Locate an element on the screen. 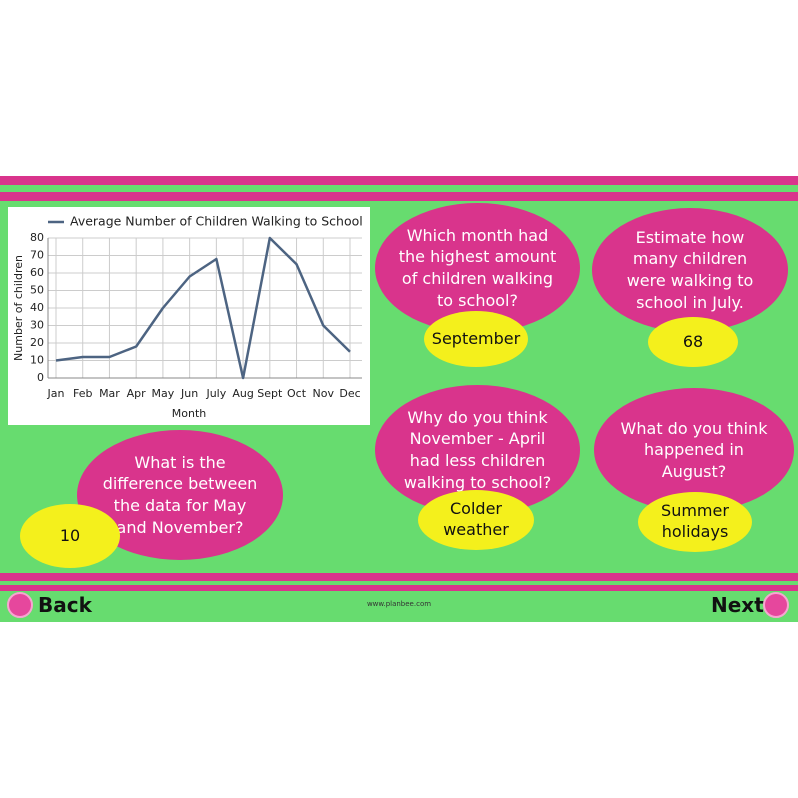  x-tick-label: May is located at coordinates (163, 393).